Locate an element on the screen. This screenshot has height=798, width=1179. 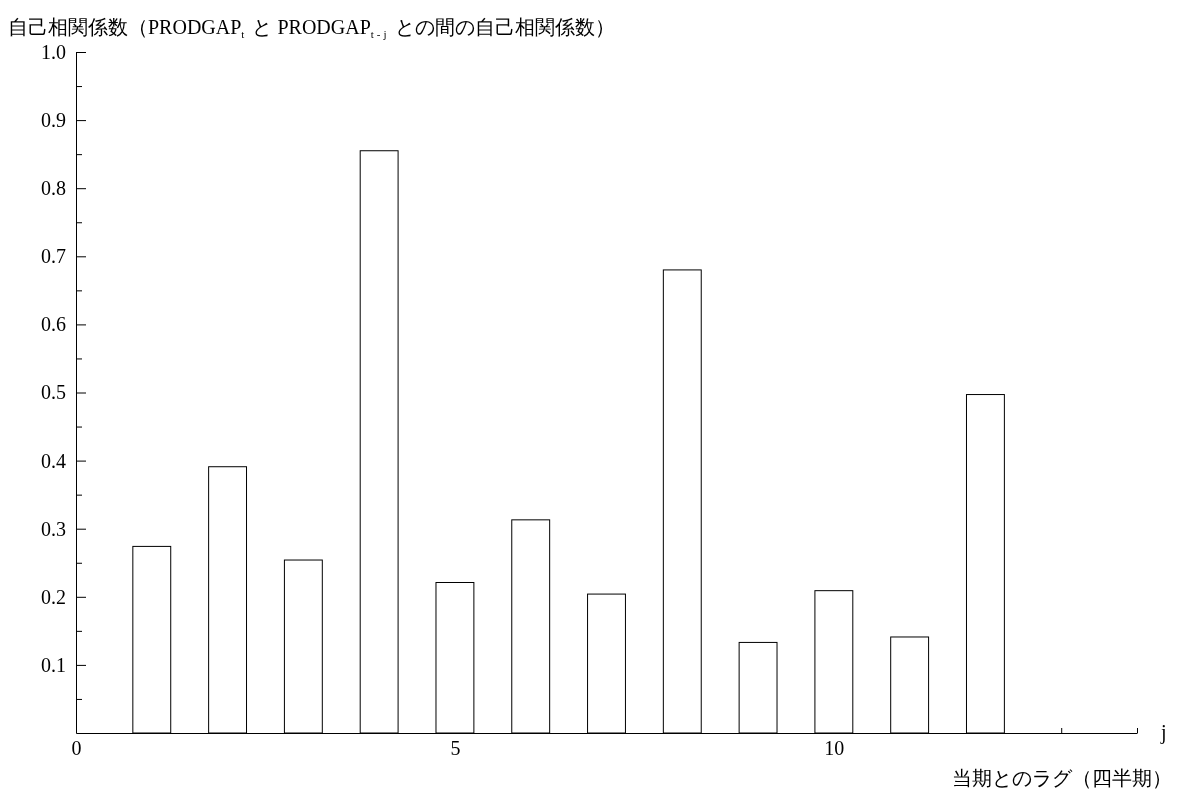
x-axis-title: 当期とのラグ（四半期） is located at coordinates (1062, 778).